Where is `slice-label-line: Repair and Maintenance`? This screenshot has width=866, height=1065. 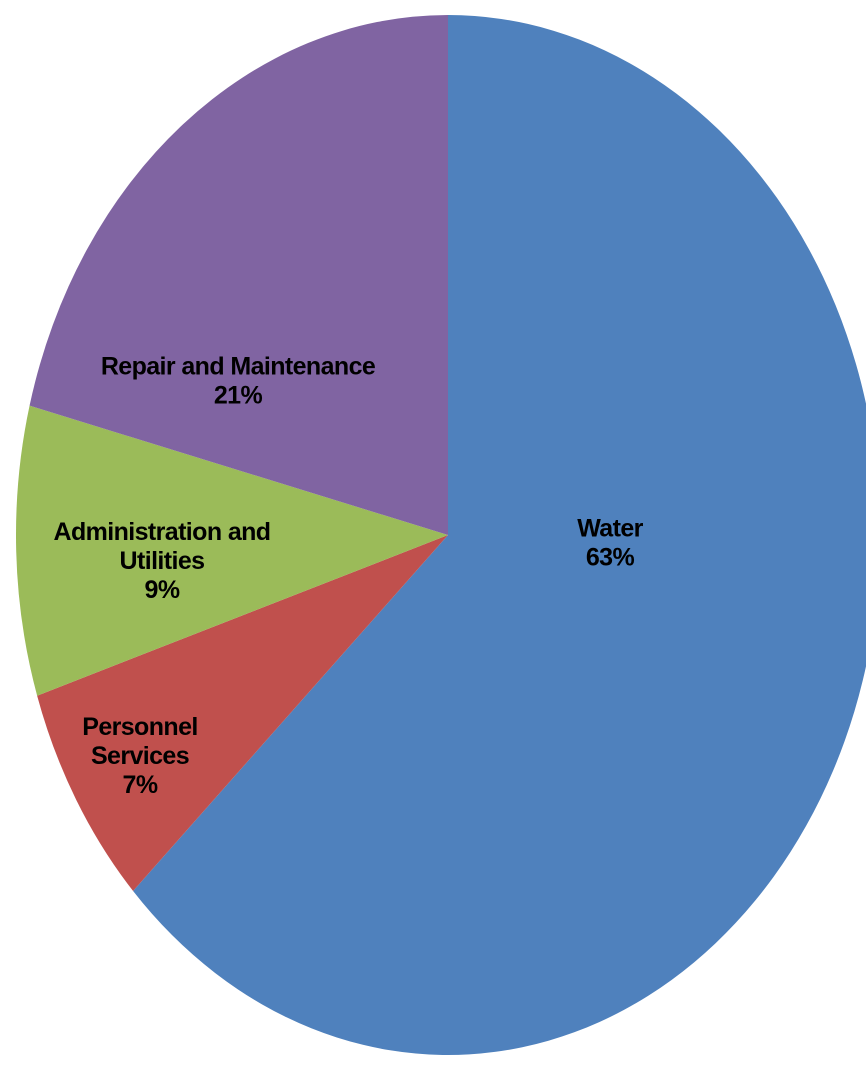
slice-label-line: Repair and Maintenance is located at coordinates (238, 367).